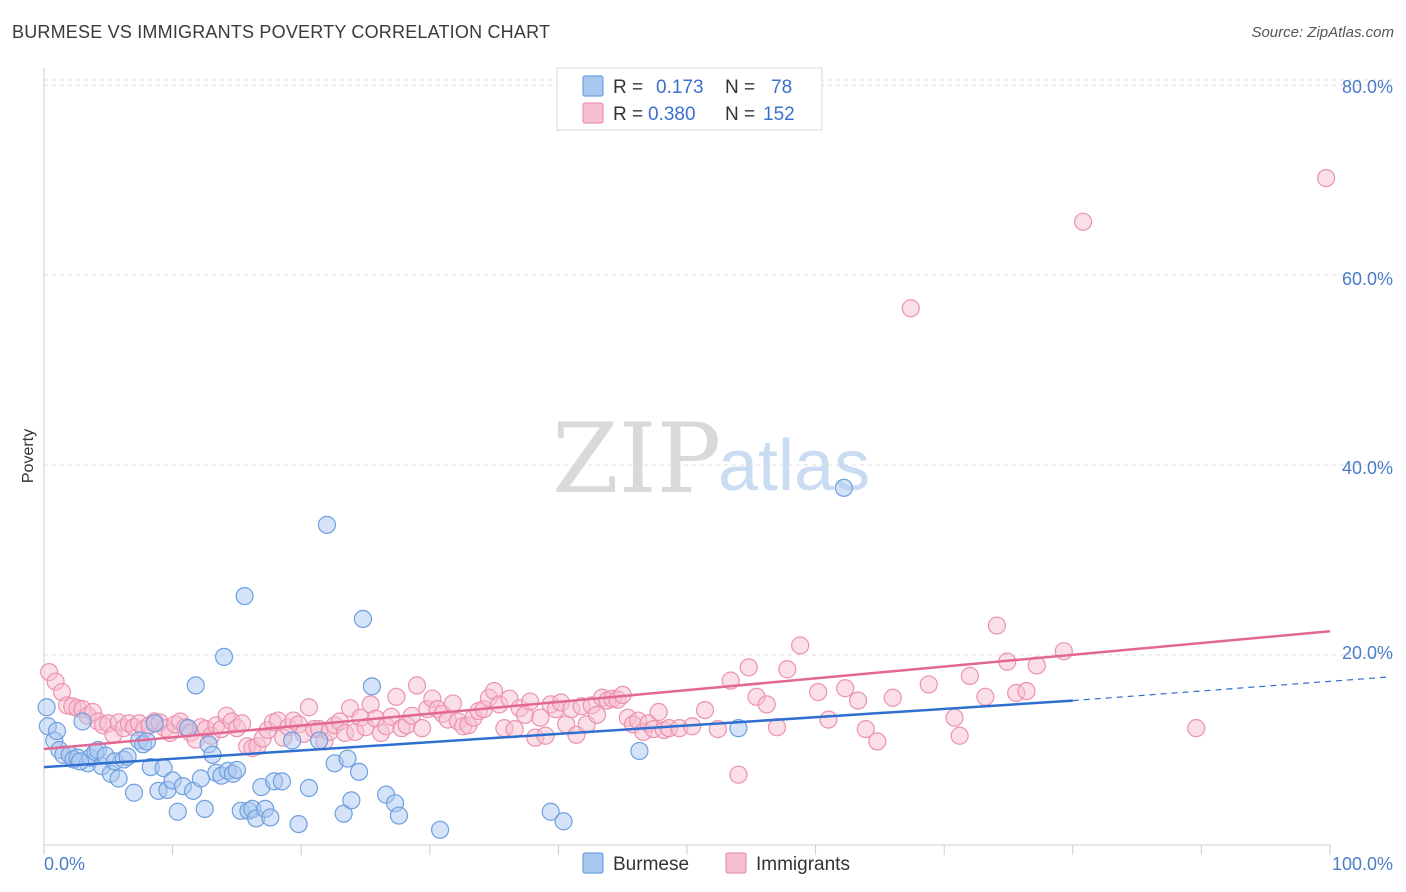  I want to click on burmese-trend-line, so click(558, 734).